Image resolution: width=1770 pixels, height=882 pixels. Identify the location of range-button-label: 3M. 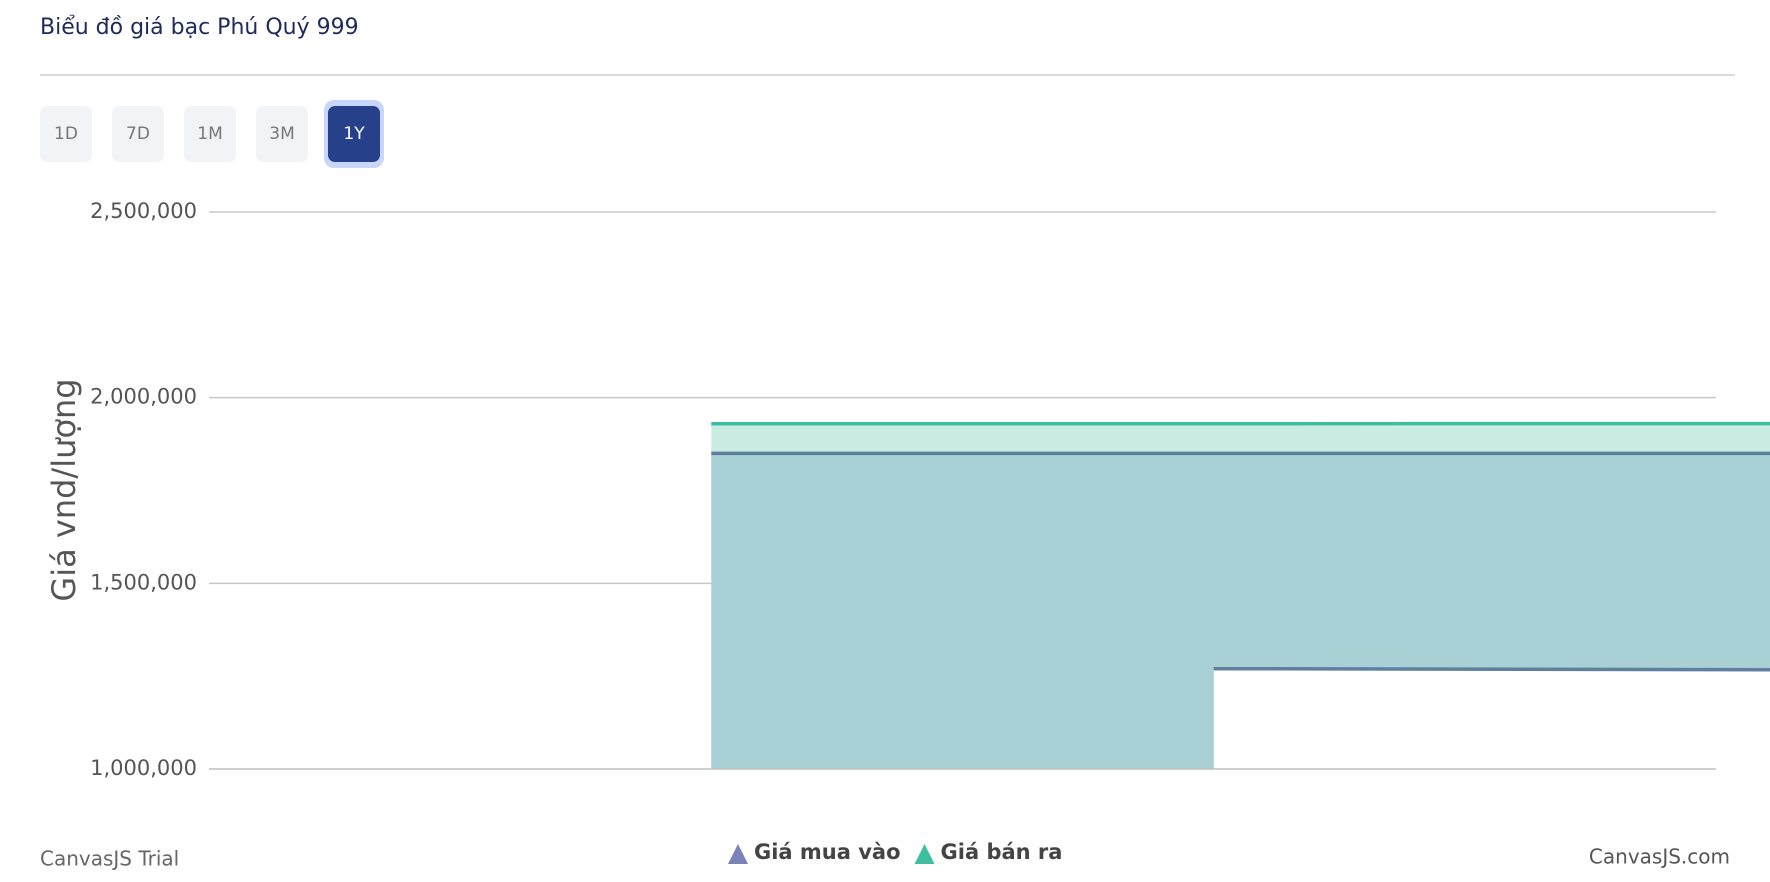
(281, 134).